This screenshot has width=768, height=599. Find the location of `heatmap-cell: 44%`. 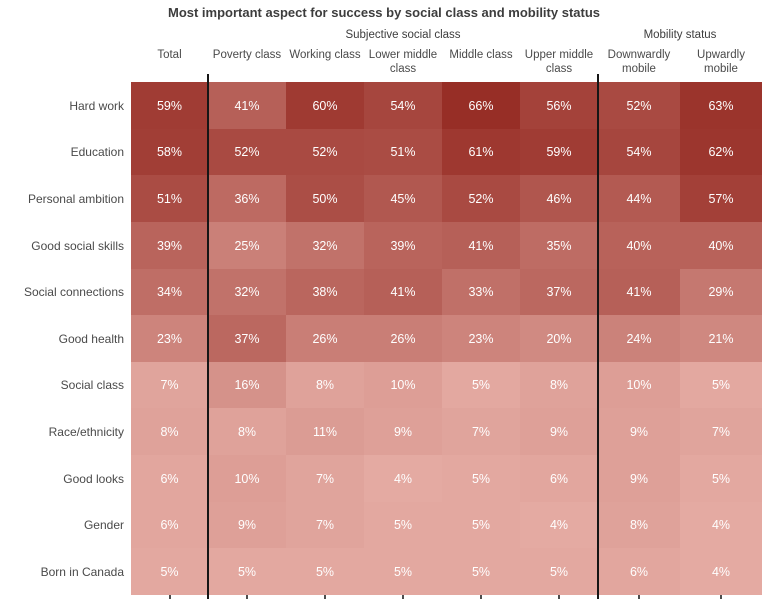

heatmap-cell: 44% is located at coordinates (639, 198).